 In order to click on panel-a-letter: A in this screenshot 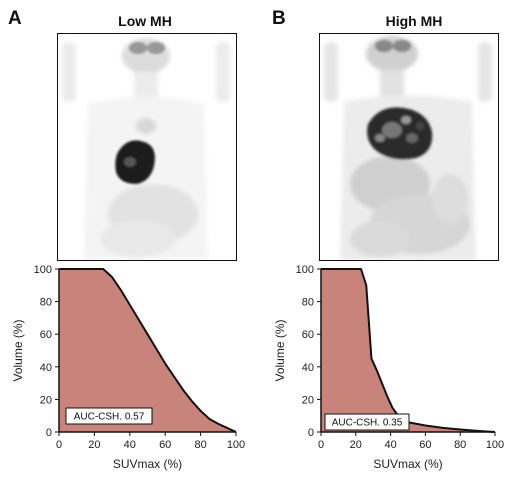, I will do `click(15, 18)`.